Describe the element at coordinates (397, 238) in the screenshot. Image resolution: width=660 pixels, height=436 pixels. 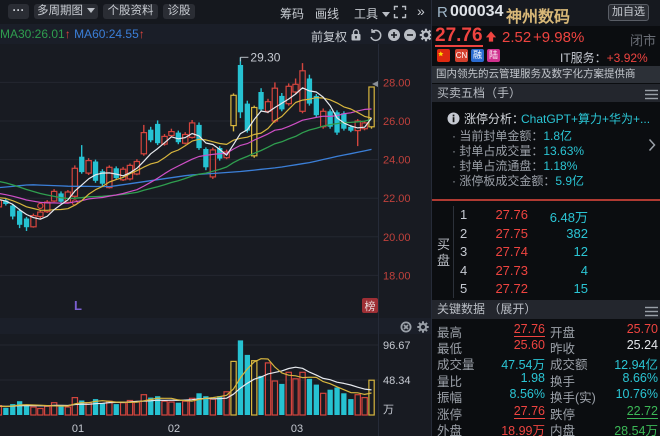
I see `svg-text: 20.00` at that location.